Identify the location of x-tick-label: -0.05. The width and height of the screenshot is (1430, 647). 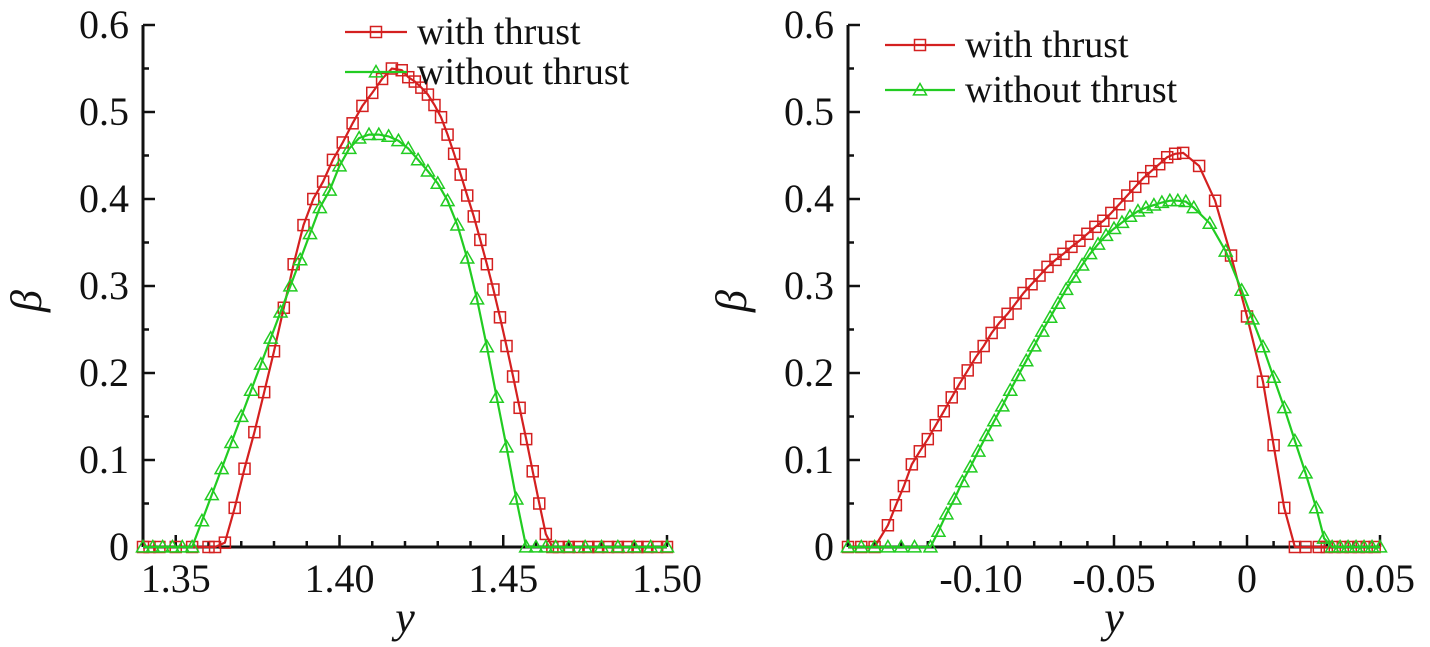
(1113, 578).